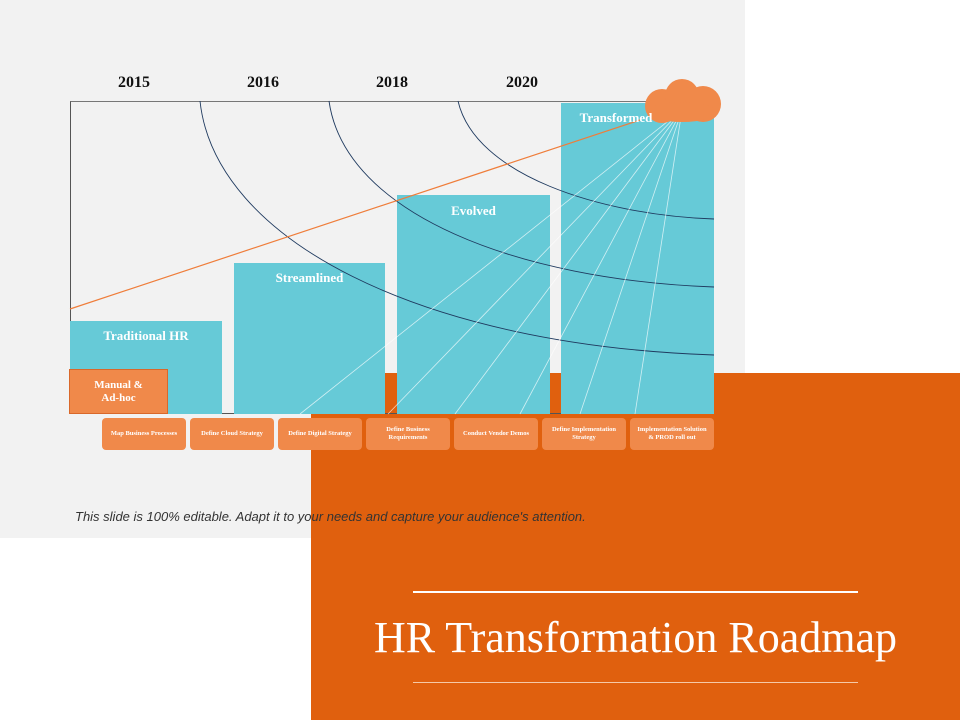  What do you see at coordinates (309, 338) in the screenshot?
I see `stage-bar-streamlined` at bounding box center [309, 338].